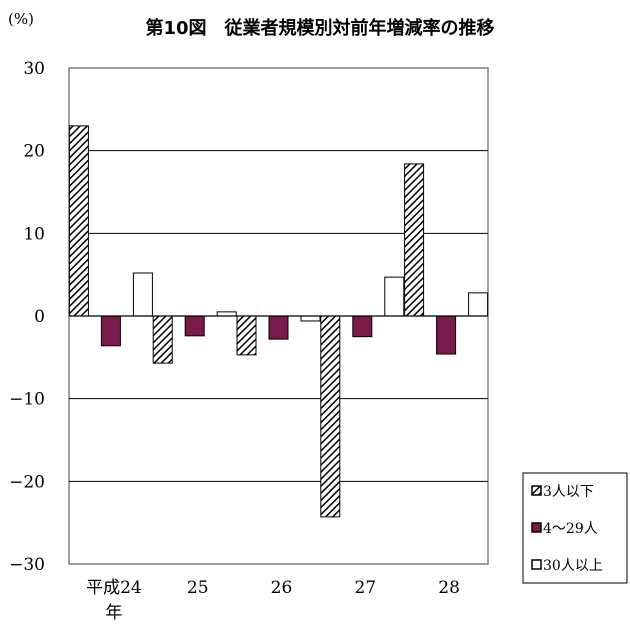 The image size is (630, 631). Describe the element at coordinates (27, 482) in the screenshot. I see `y-tick-label: −20` at that location.